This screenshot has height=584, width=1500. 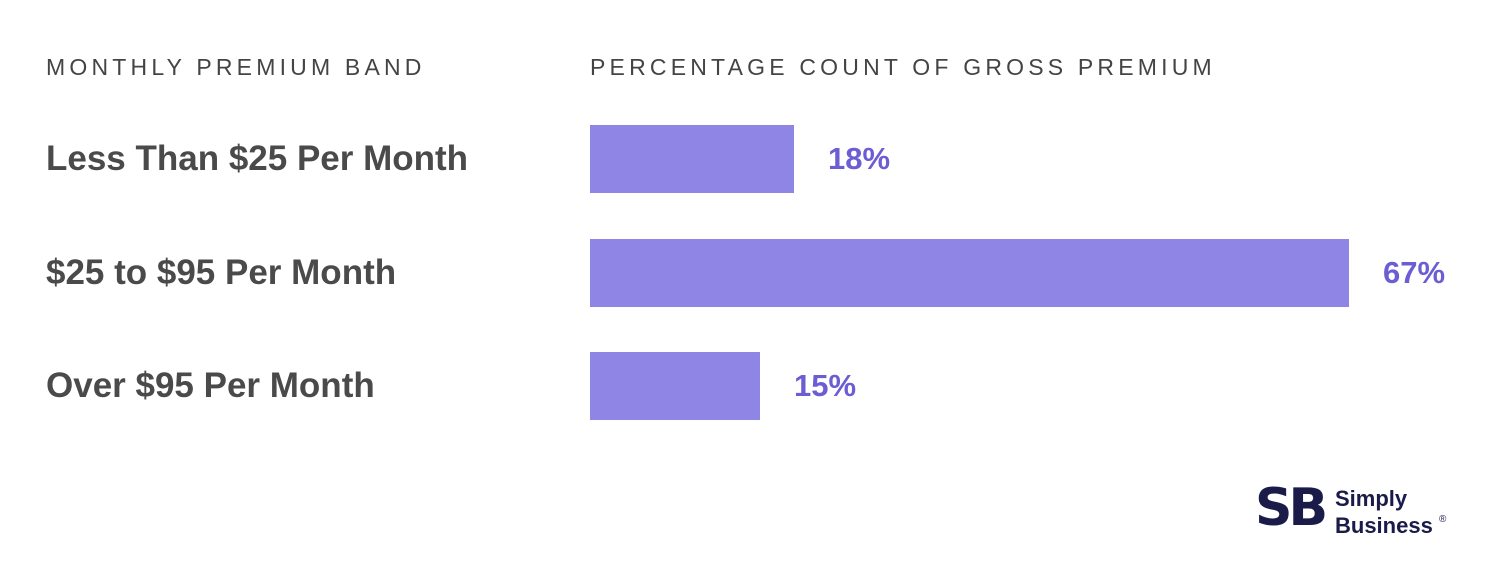 I want to click on category-label-over-95-per-month: Over $95 Per Month, so click(x=210, y=385).